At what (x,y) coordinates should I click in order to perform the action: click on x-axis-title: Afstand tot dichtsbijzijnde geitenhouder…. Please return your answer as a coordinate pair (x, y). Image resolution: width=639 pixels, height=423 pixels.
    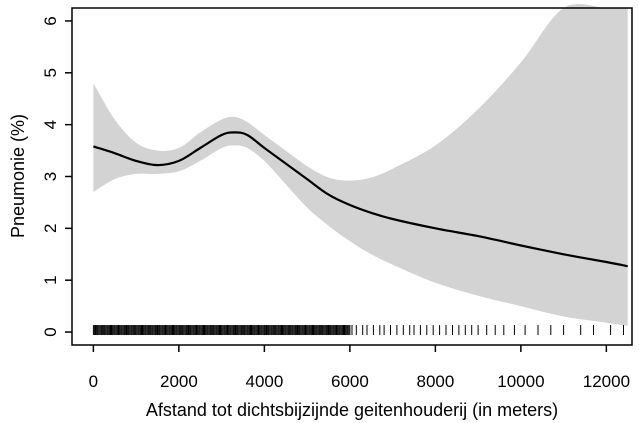
    Looking at the image, I should click on (352, 410).